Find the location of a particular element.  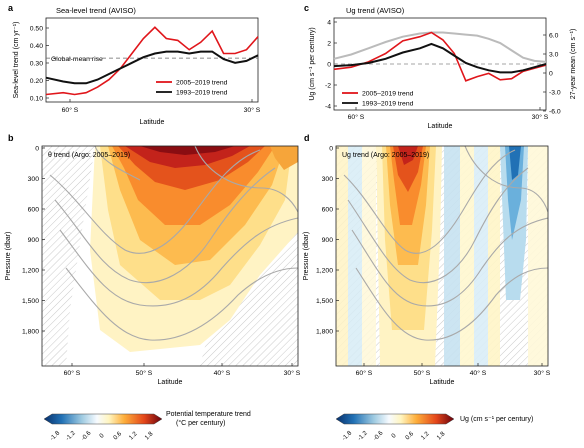

panel-a-title: Sea-level trend (AVISO) is located at coordinates (96, 10).